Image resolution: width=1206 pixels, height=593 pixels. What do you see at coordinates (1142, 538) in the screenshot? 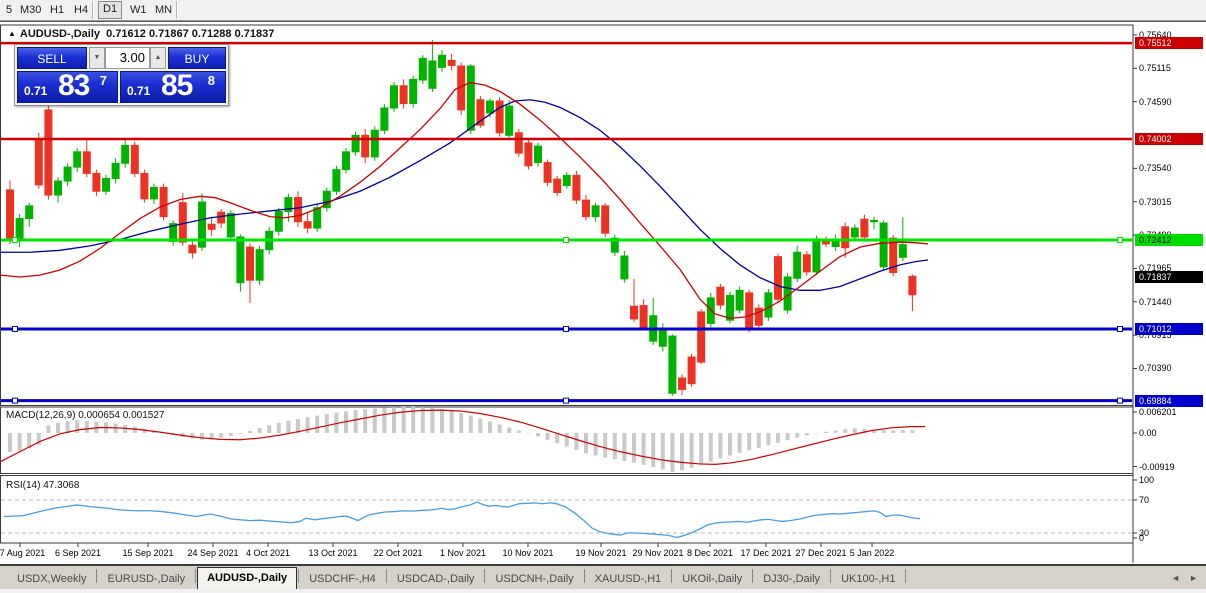
I see `rsi-axis-label: 0` at bounding box center [1142, 538].